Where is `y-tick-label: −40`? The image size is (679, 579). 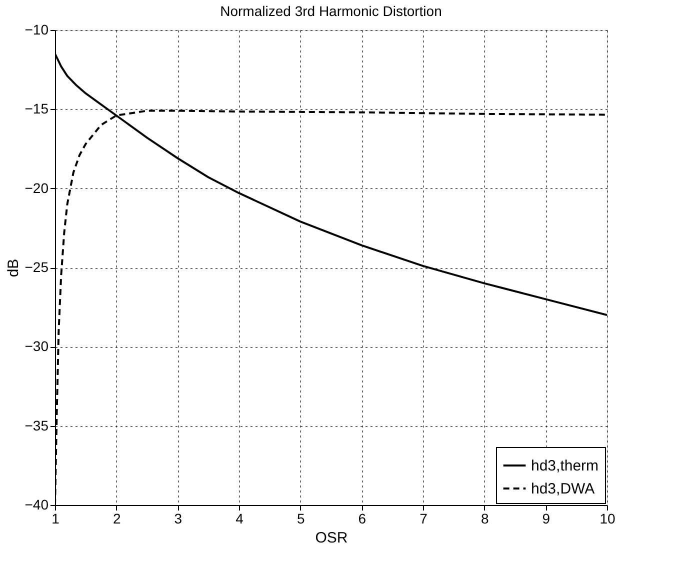
y-tick-label: −40 is located at coordinates (36, 504).